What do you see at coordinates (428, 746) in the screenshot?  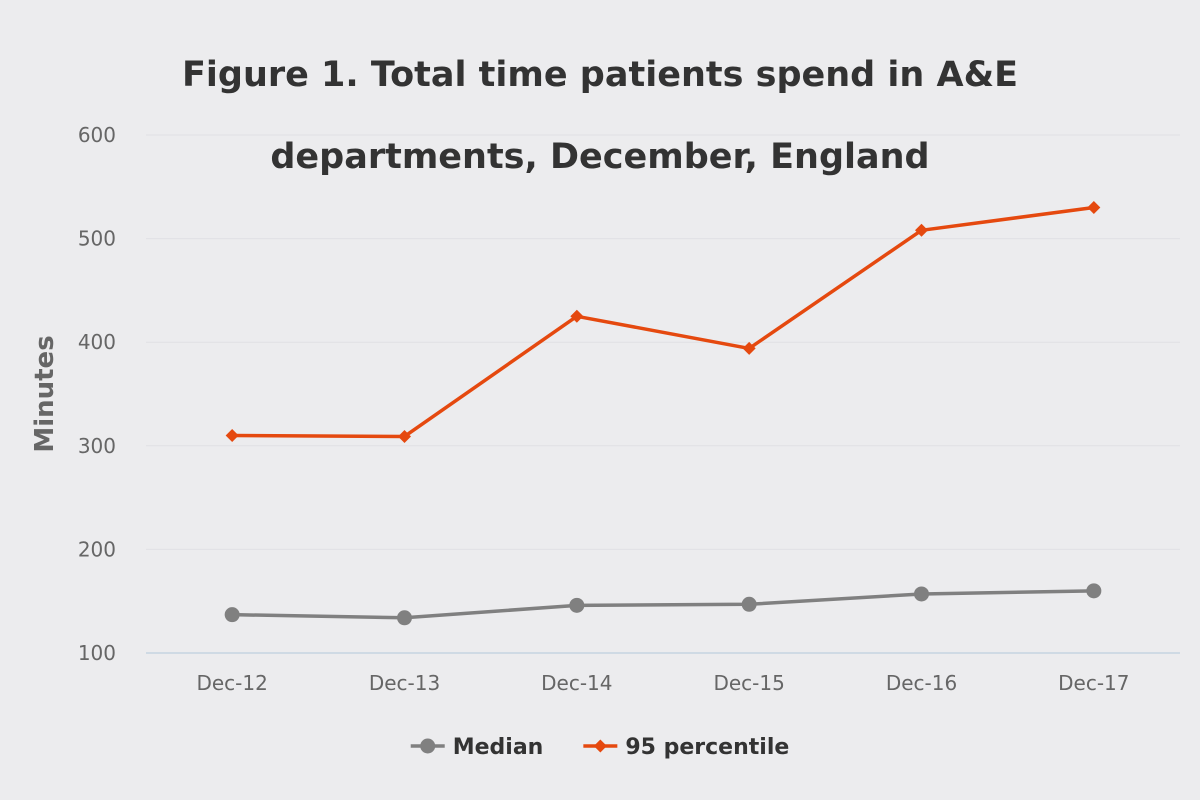 I see `legend-marker-median` at bounding box center [428, 746].